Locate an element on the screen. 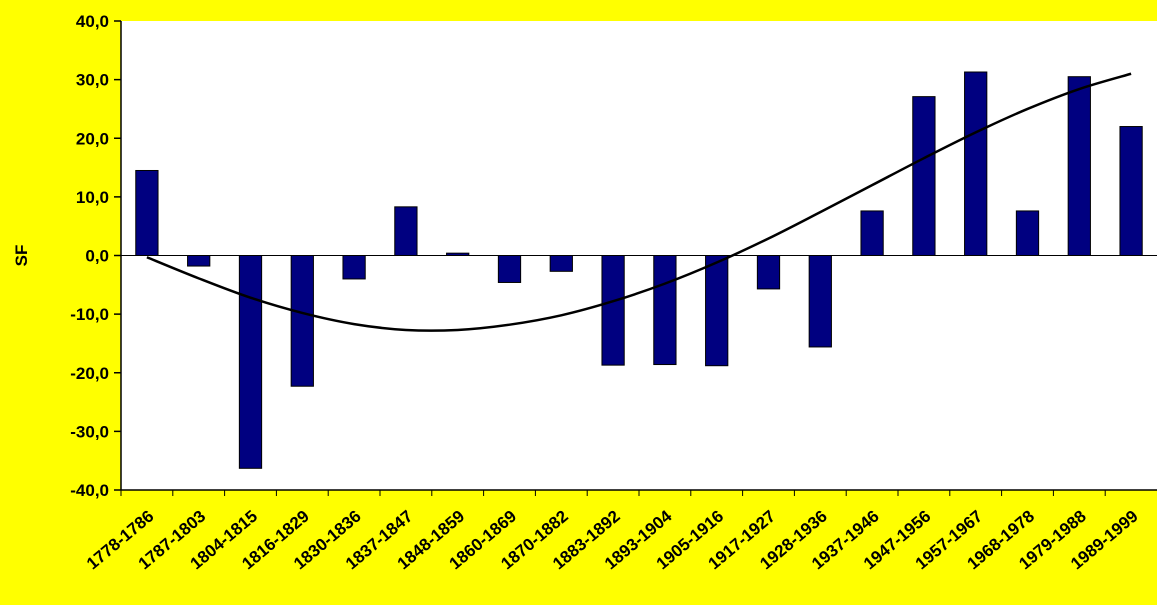 This screenshot has height=605, width=1157. bar-1968-1978 is located at coordinates (1027, 233).